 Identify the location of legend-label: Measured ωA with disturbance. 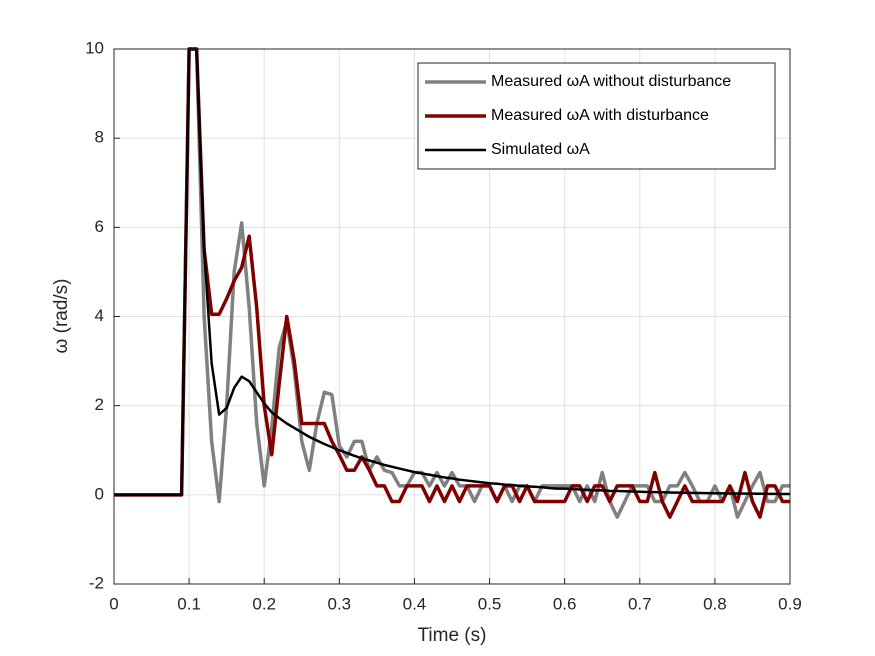
(600, 115).